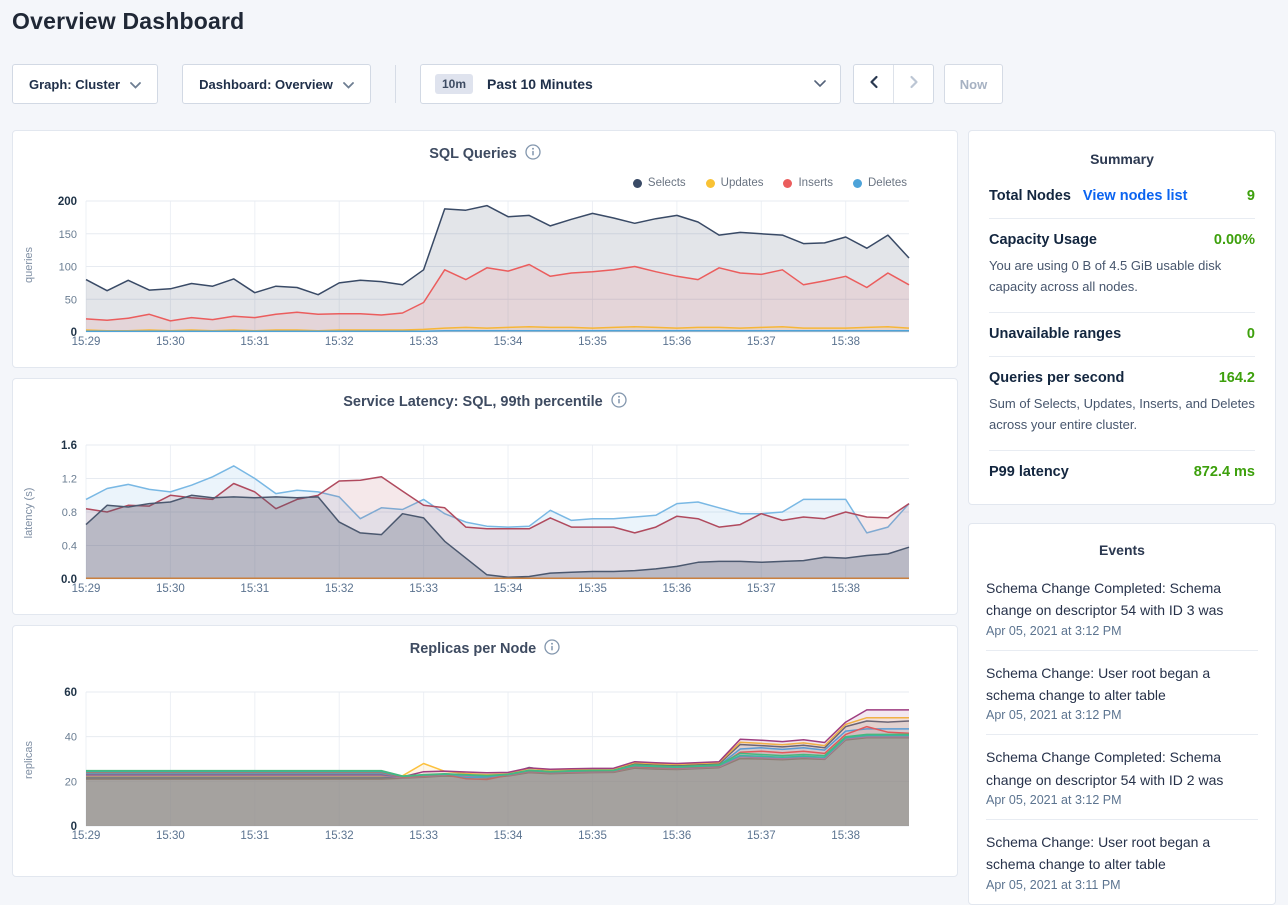 This screenshot has width=1288, height=905. I want to click on qps-label: Queries per second, so click(1057, 377).